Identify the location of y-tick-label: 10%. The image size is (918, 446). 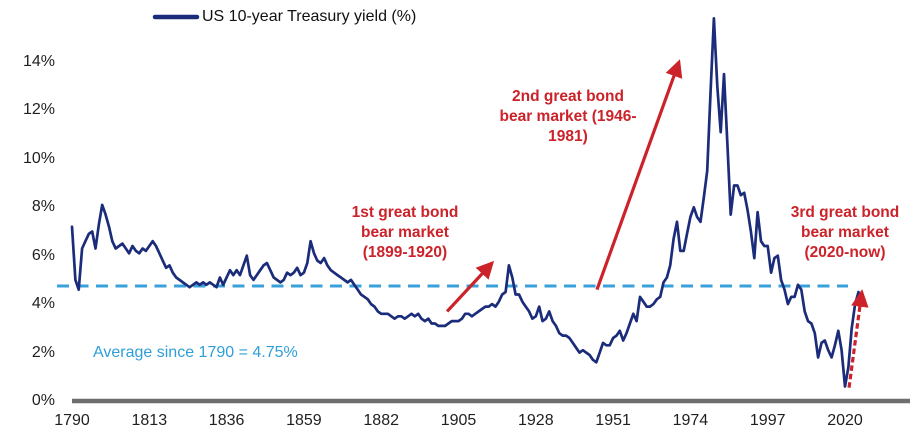
(38, 158).